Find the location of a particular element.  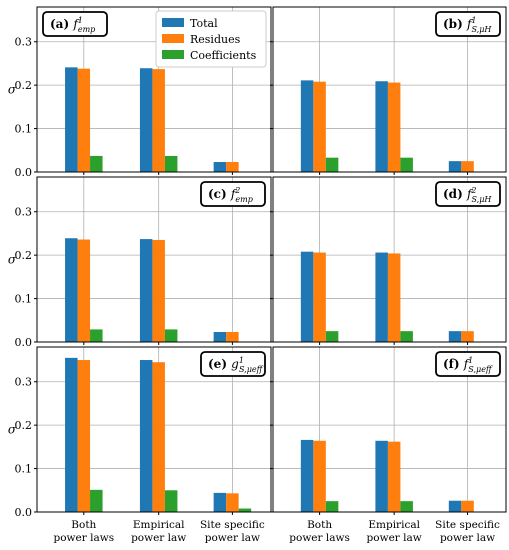

legend-swatch-total is located at coordinates (173, 22).